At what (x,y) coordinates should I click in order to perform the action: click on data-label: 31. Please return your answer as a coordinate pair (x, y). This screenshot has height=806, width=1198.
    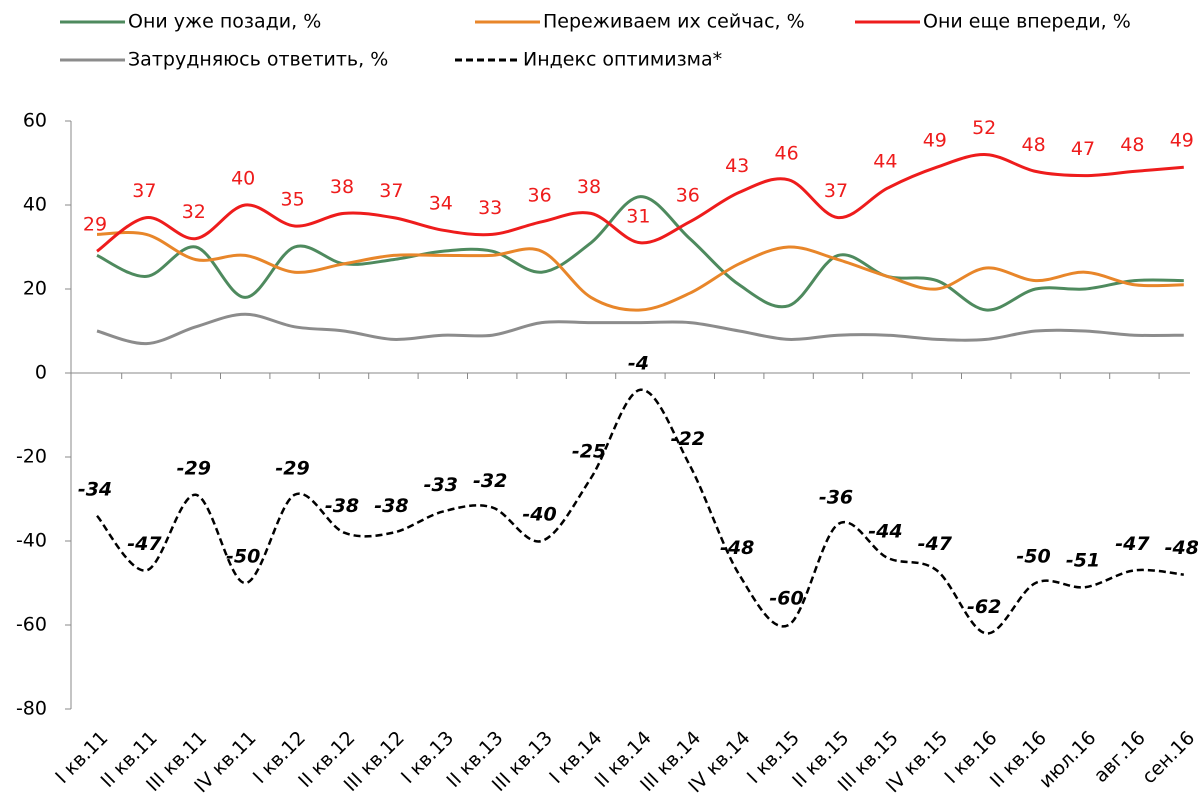
    Looking at the image, I should click on (638, 216).